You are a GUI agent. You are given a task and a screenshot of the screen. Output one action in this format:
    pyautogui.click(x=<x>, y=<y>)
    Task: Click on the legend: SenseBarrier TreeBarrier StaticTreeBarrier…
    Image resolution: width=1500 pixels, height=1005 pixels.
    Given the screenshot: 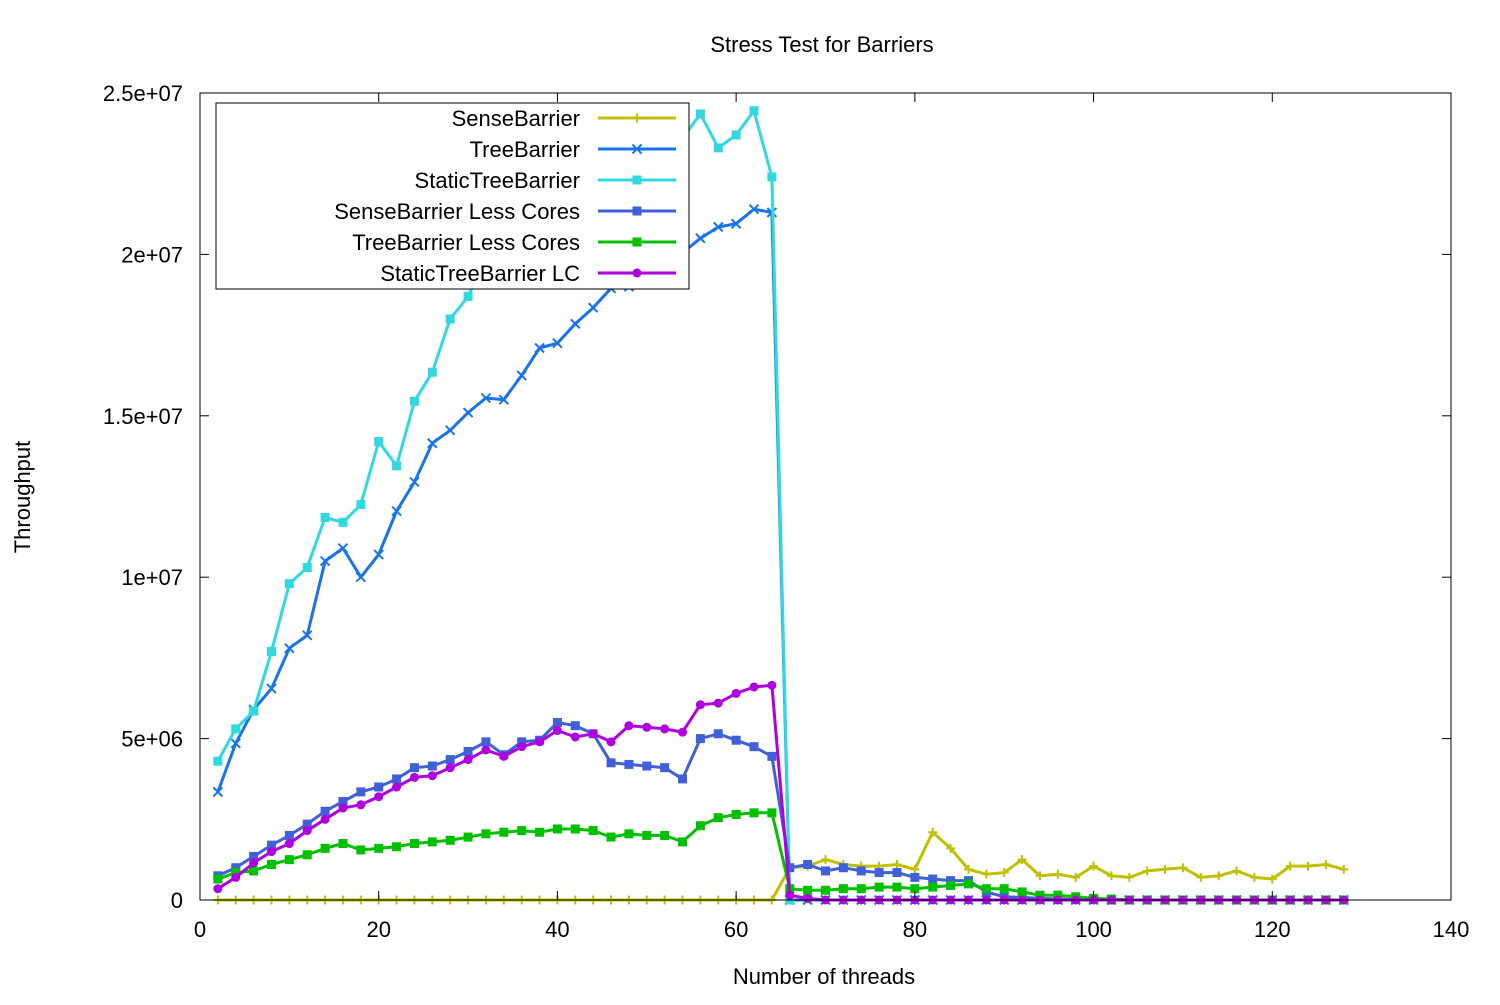 What is the action you would take?
    pyautogui.click(x=452, y=196)
    